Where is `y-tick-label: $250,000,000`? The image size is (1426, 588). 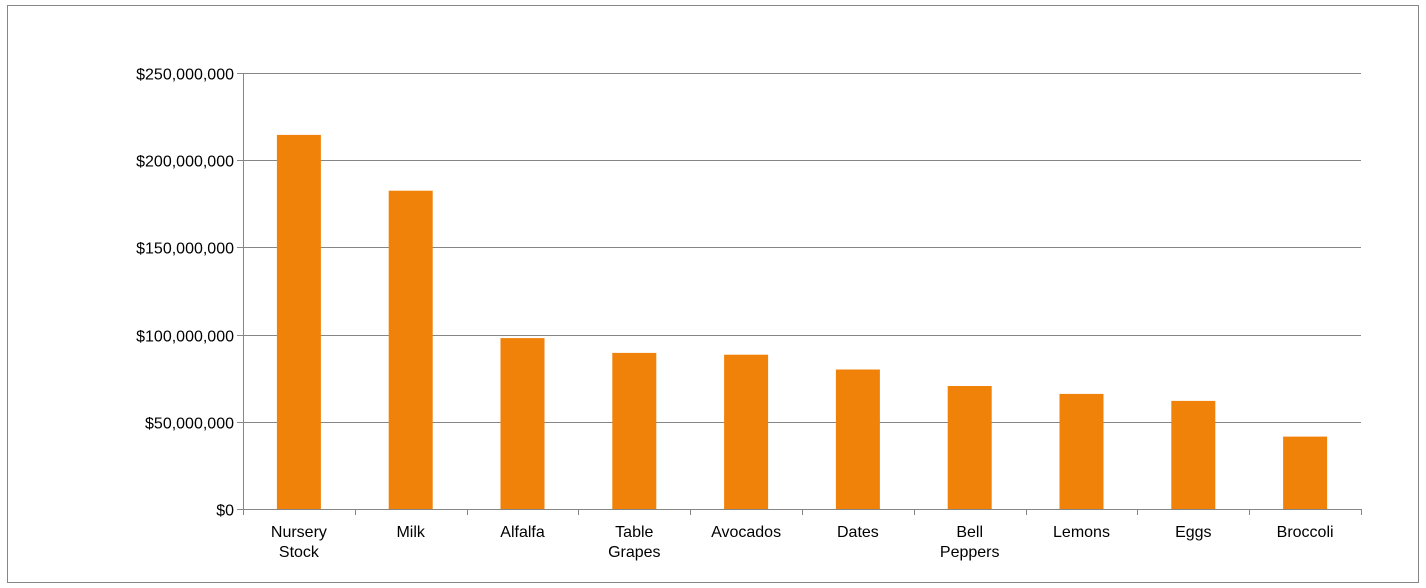 y-tick-label: $250,000,000 is located at coordinates (185, 75).